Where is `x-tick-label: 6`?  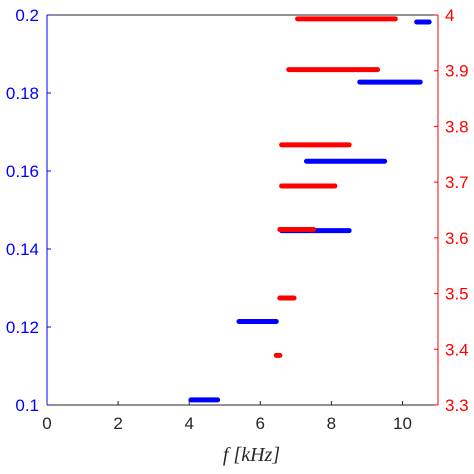 x-tick-label: 6 is located at coordinates (260, 423).